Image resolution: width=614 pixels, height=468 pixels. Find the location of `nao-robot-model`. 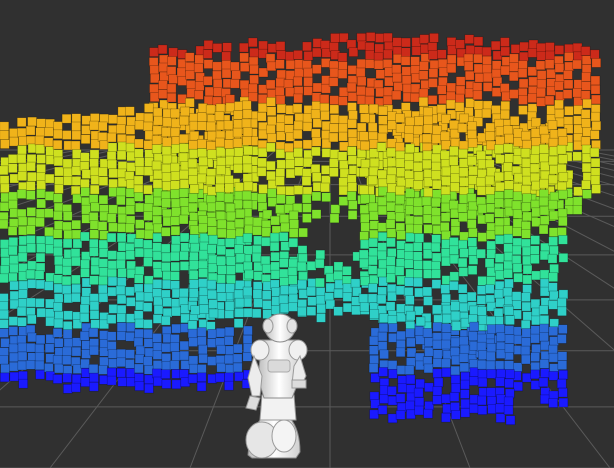

nao-robot-model is located at coordinates (276, 386).